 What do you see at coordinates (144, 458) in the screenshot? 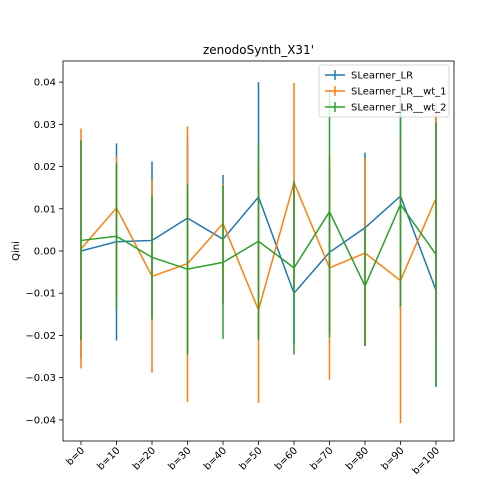
I see `x-tick-label: b=20` at bounding box center [144, 458].